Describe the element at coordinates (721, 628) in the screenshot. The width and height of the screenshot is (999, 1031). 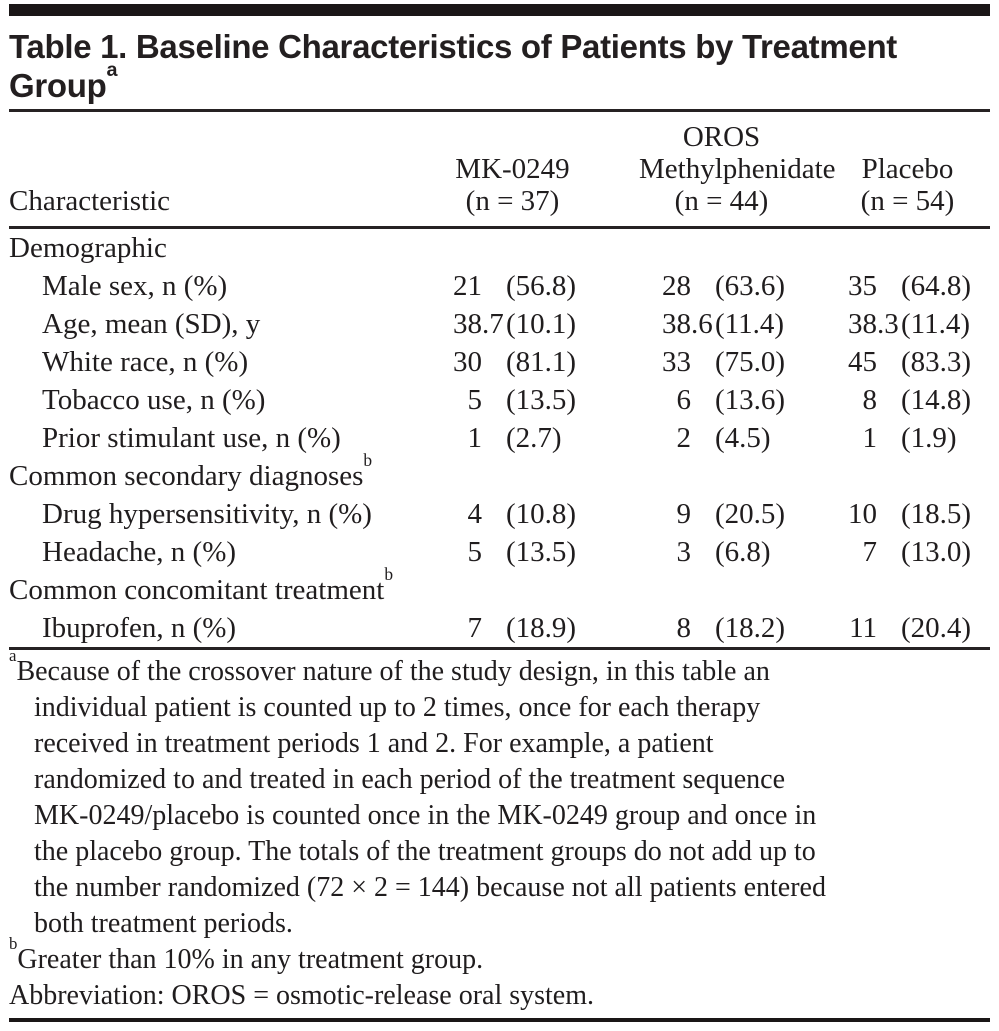
I see `group-cell: 8 (18.2)` at that location.